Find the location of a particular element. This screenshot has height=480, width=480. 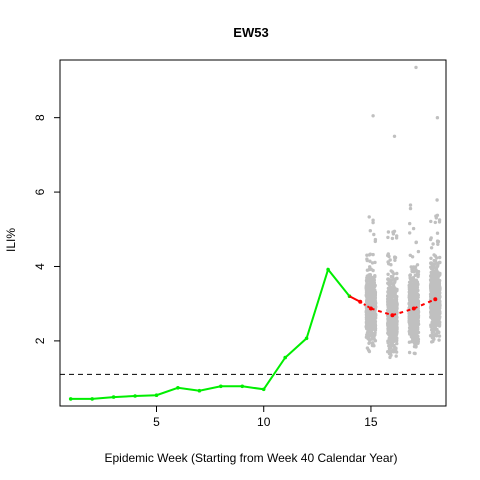

y-axis-label: ILI% is located at coordinates (11, 240).